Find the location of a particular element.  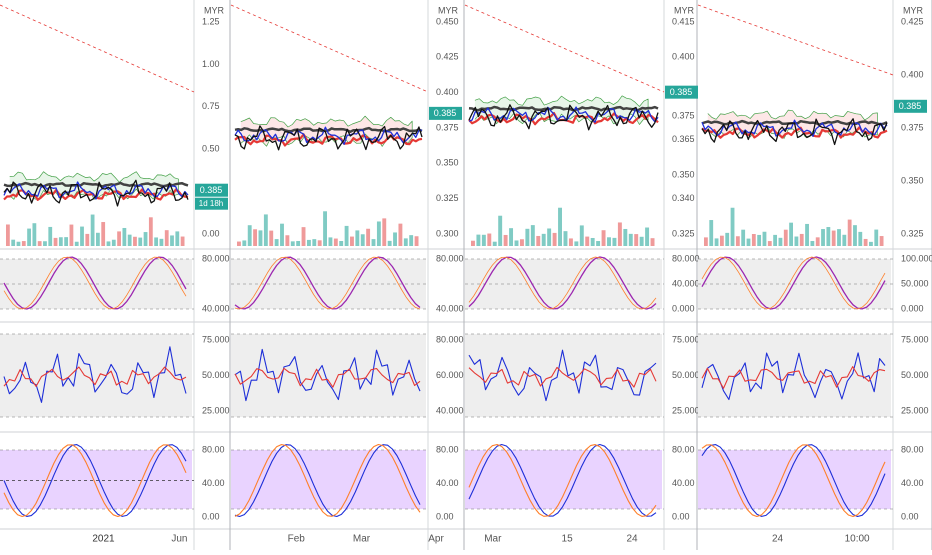

oscillator-tick-label: 75.000 is located at coordinates (915, 339).